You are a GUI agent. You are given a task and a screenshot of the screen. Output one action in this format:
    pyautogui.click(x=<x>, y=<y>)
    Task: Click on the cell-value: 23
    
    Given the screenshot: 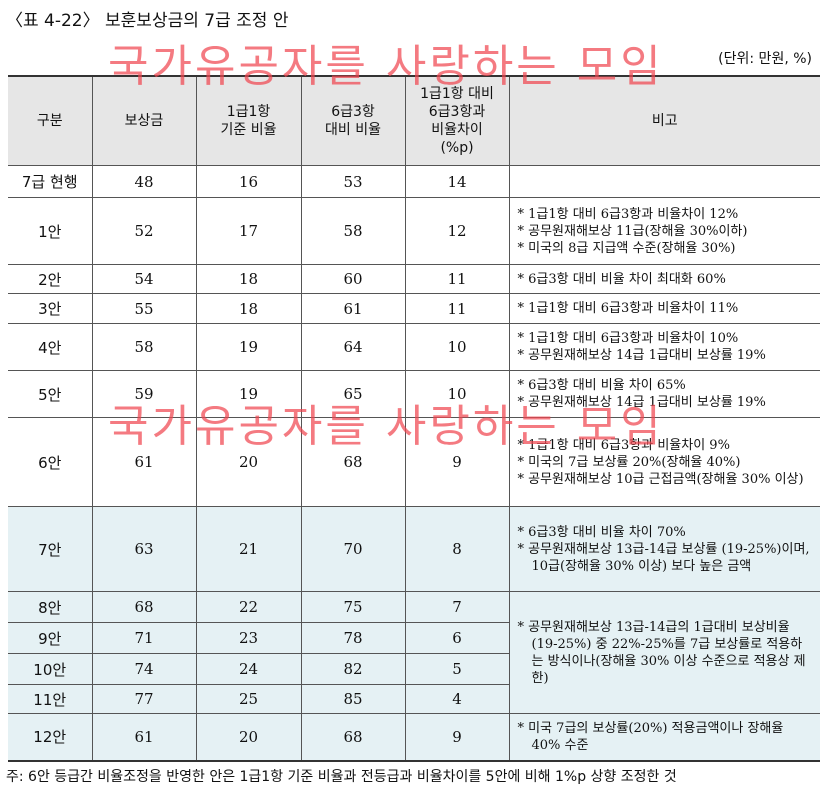 What is the action you would take?
    pyautogui.click(x=248, y=638)
    